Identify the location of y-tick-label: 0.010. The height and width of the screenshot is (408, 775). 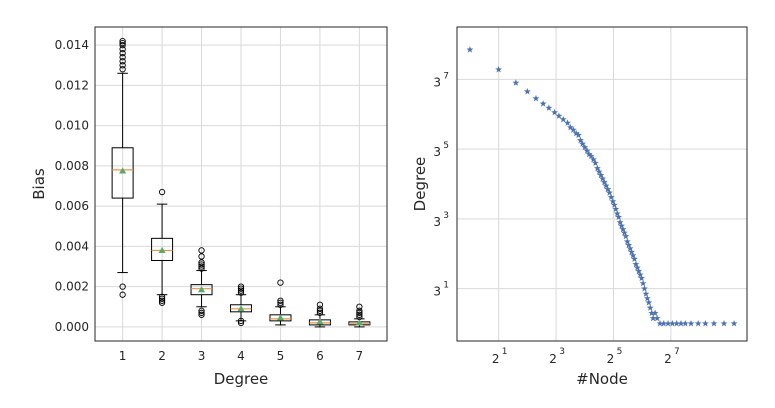
(72, 126).